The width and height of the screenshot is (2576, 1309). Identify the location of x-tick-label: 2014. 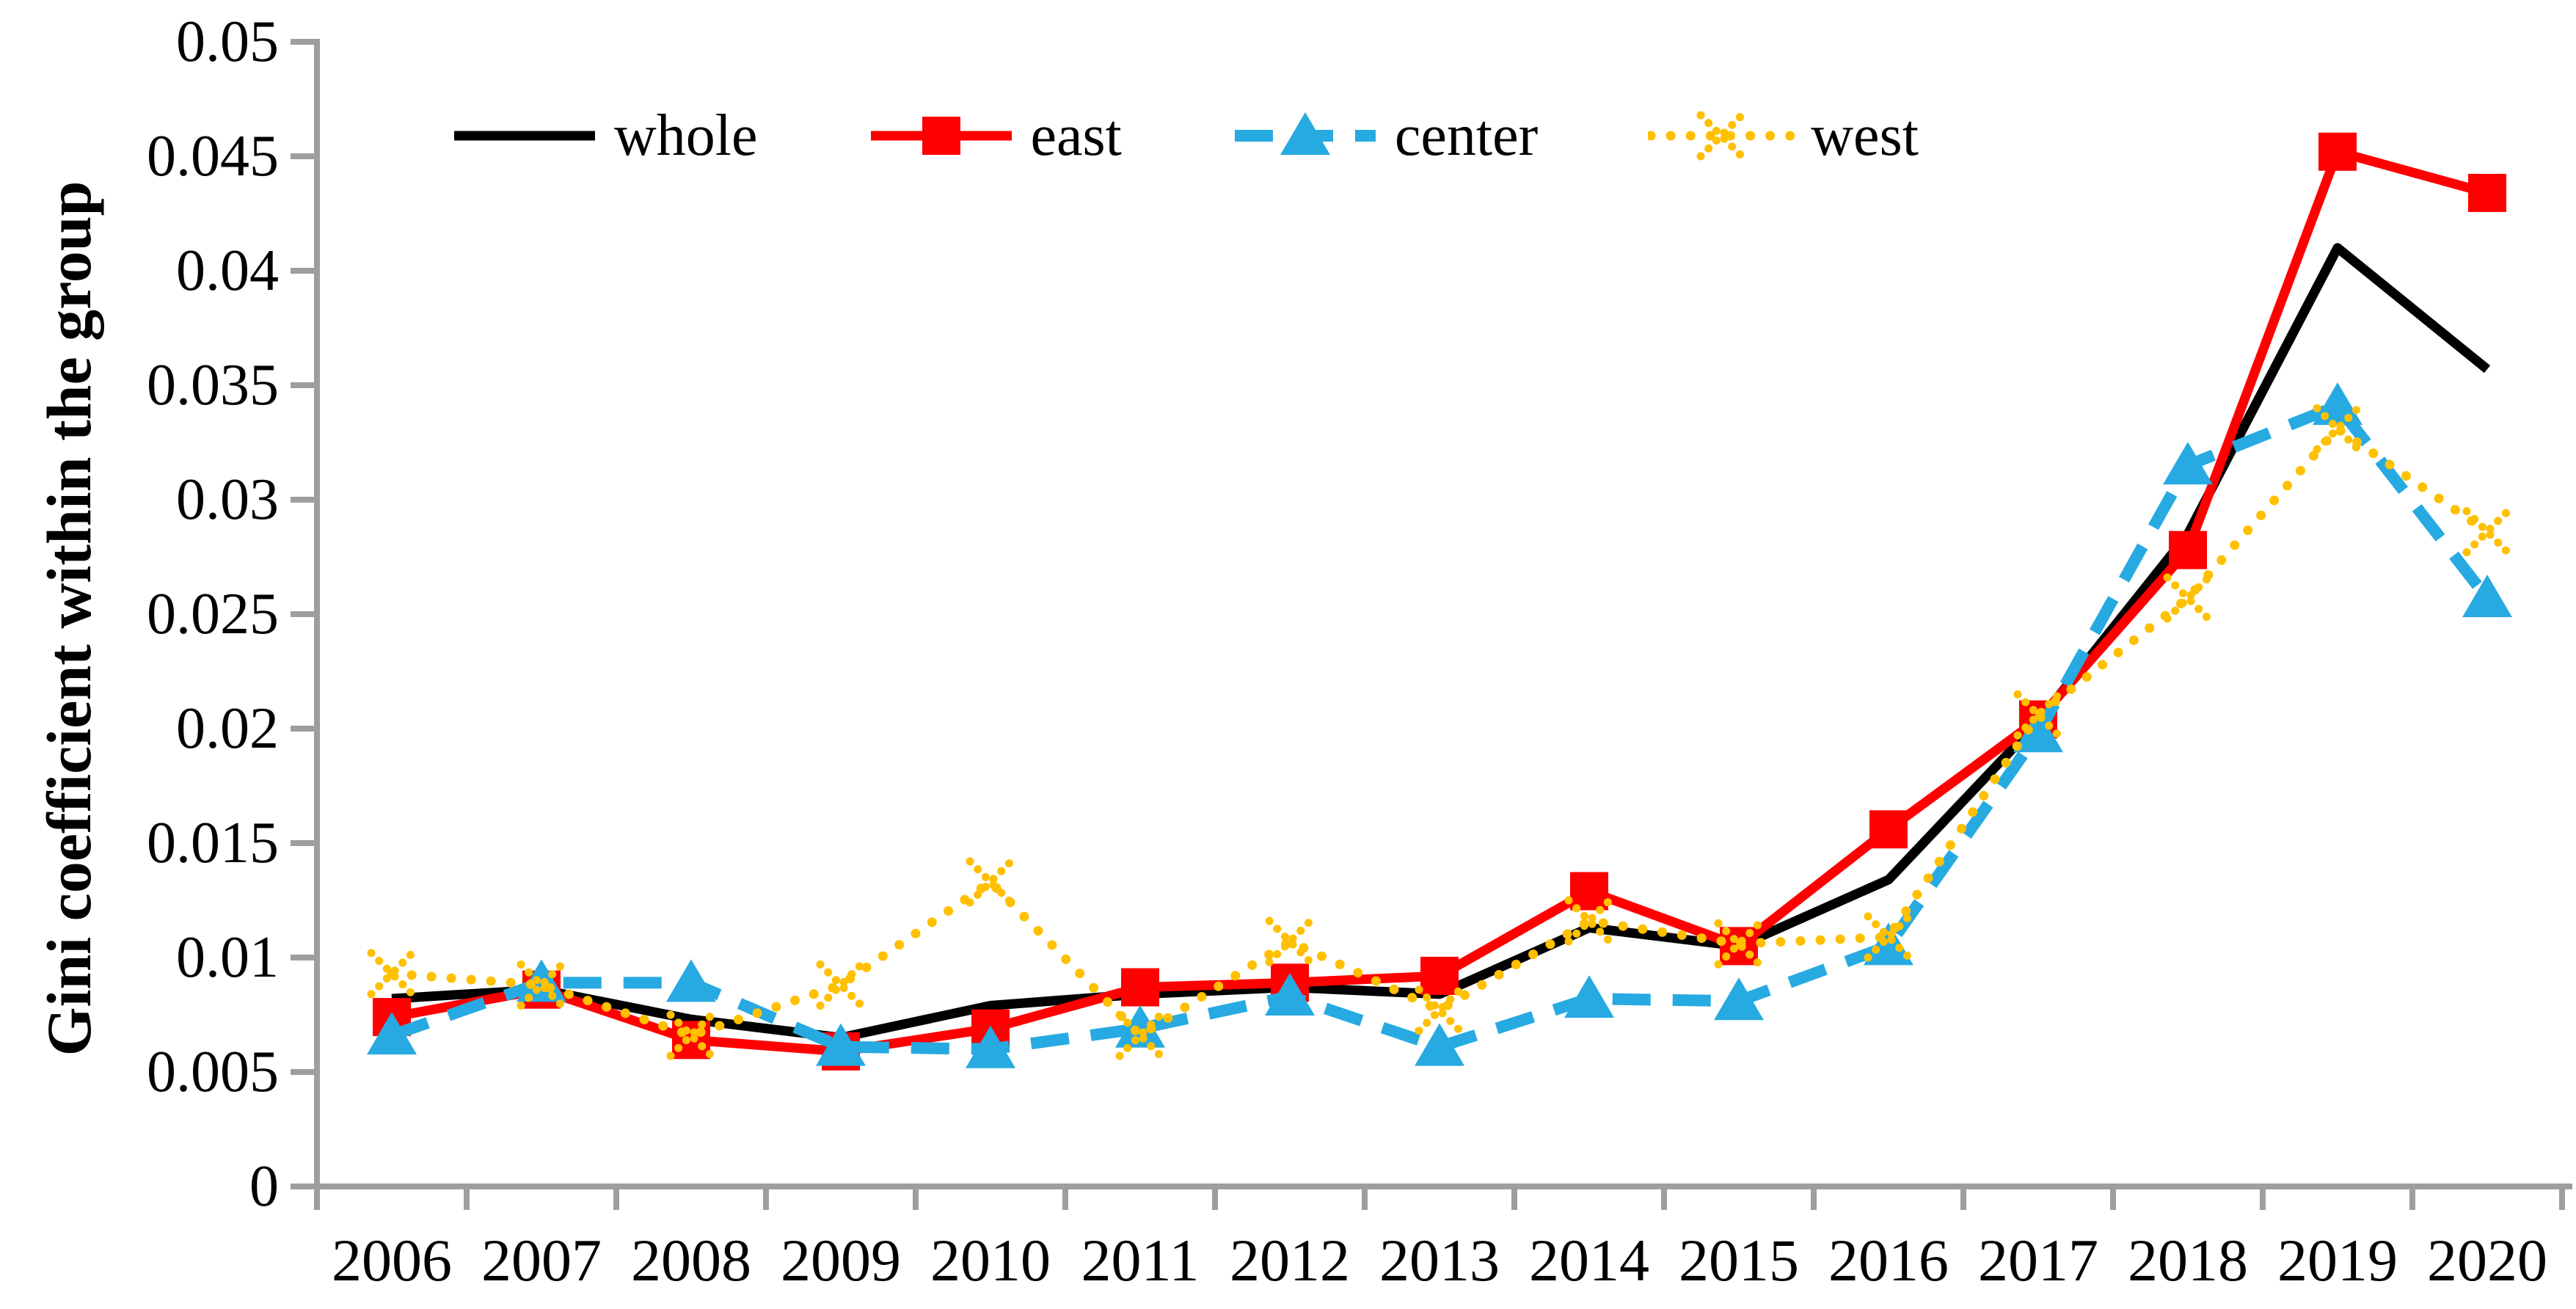
(1589, 1260).